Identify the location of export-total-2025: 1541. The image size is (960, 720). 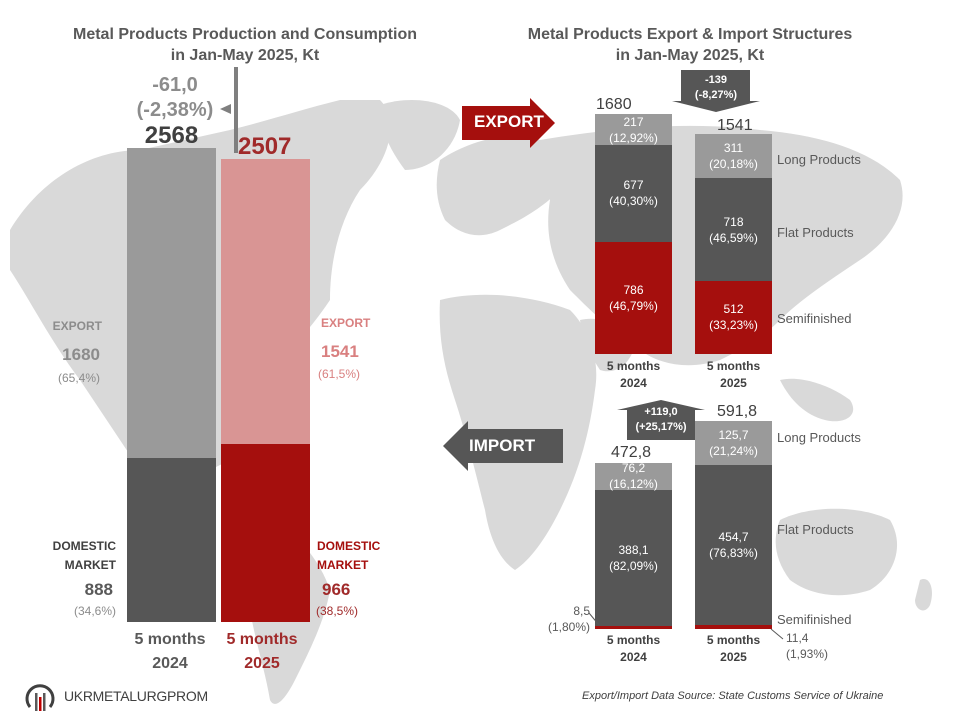
(735, 125).